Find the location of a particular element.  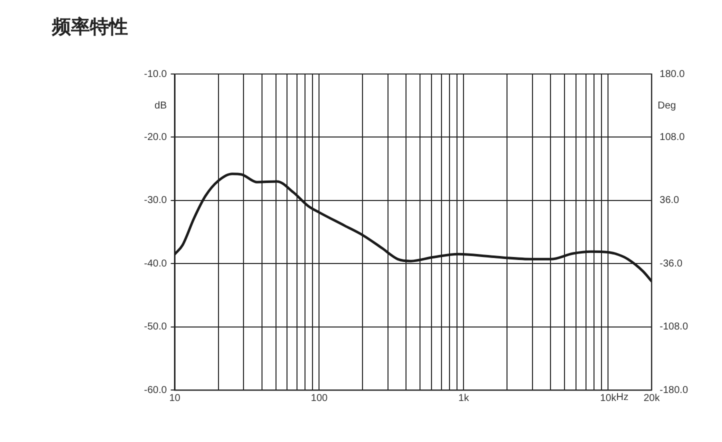

x-axis-title: Hz is located at coordinates (622, 397).